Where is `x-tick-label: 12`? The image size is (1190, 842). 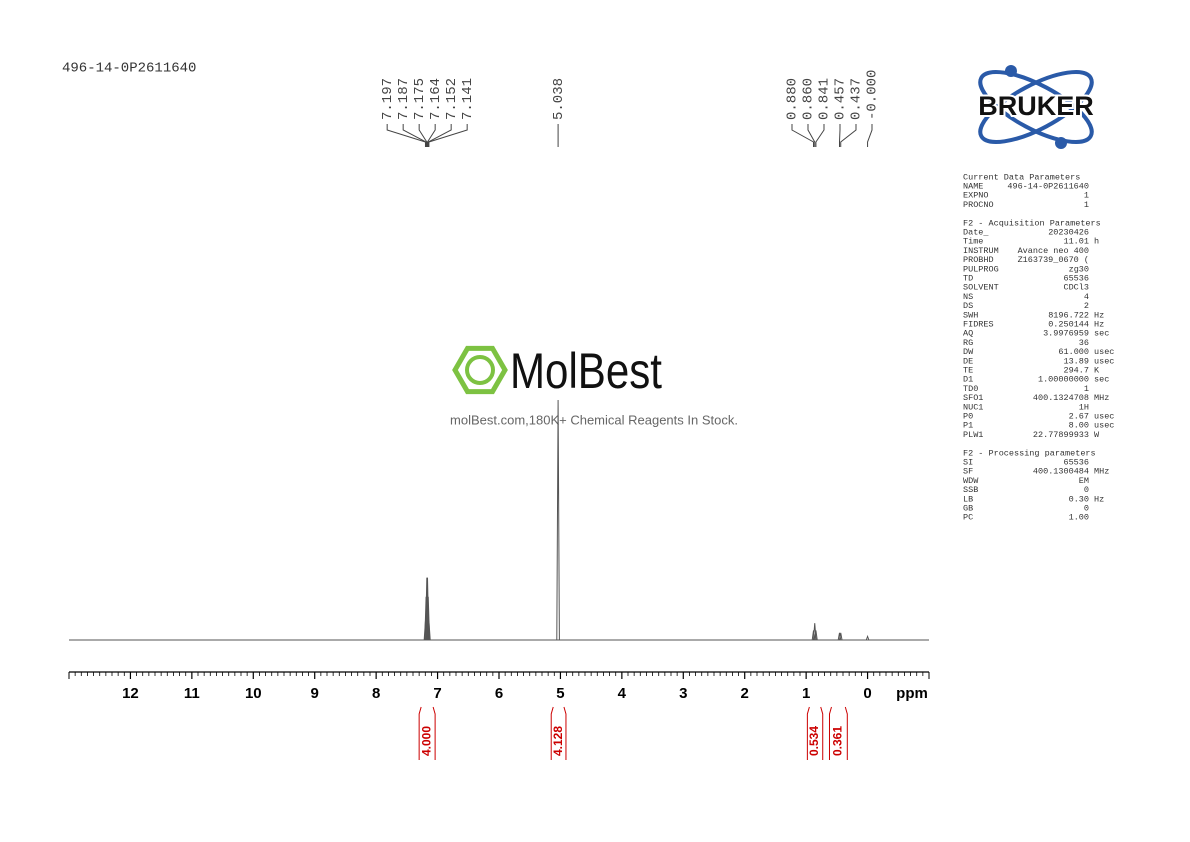 x-tick-label: 12 is located at coordinates (130, 693).